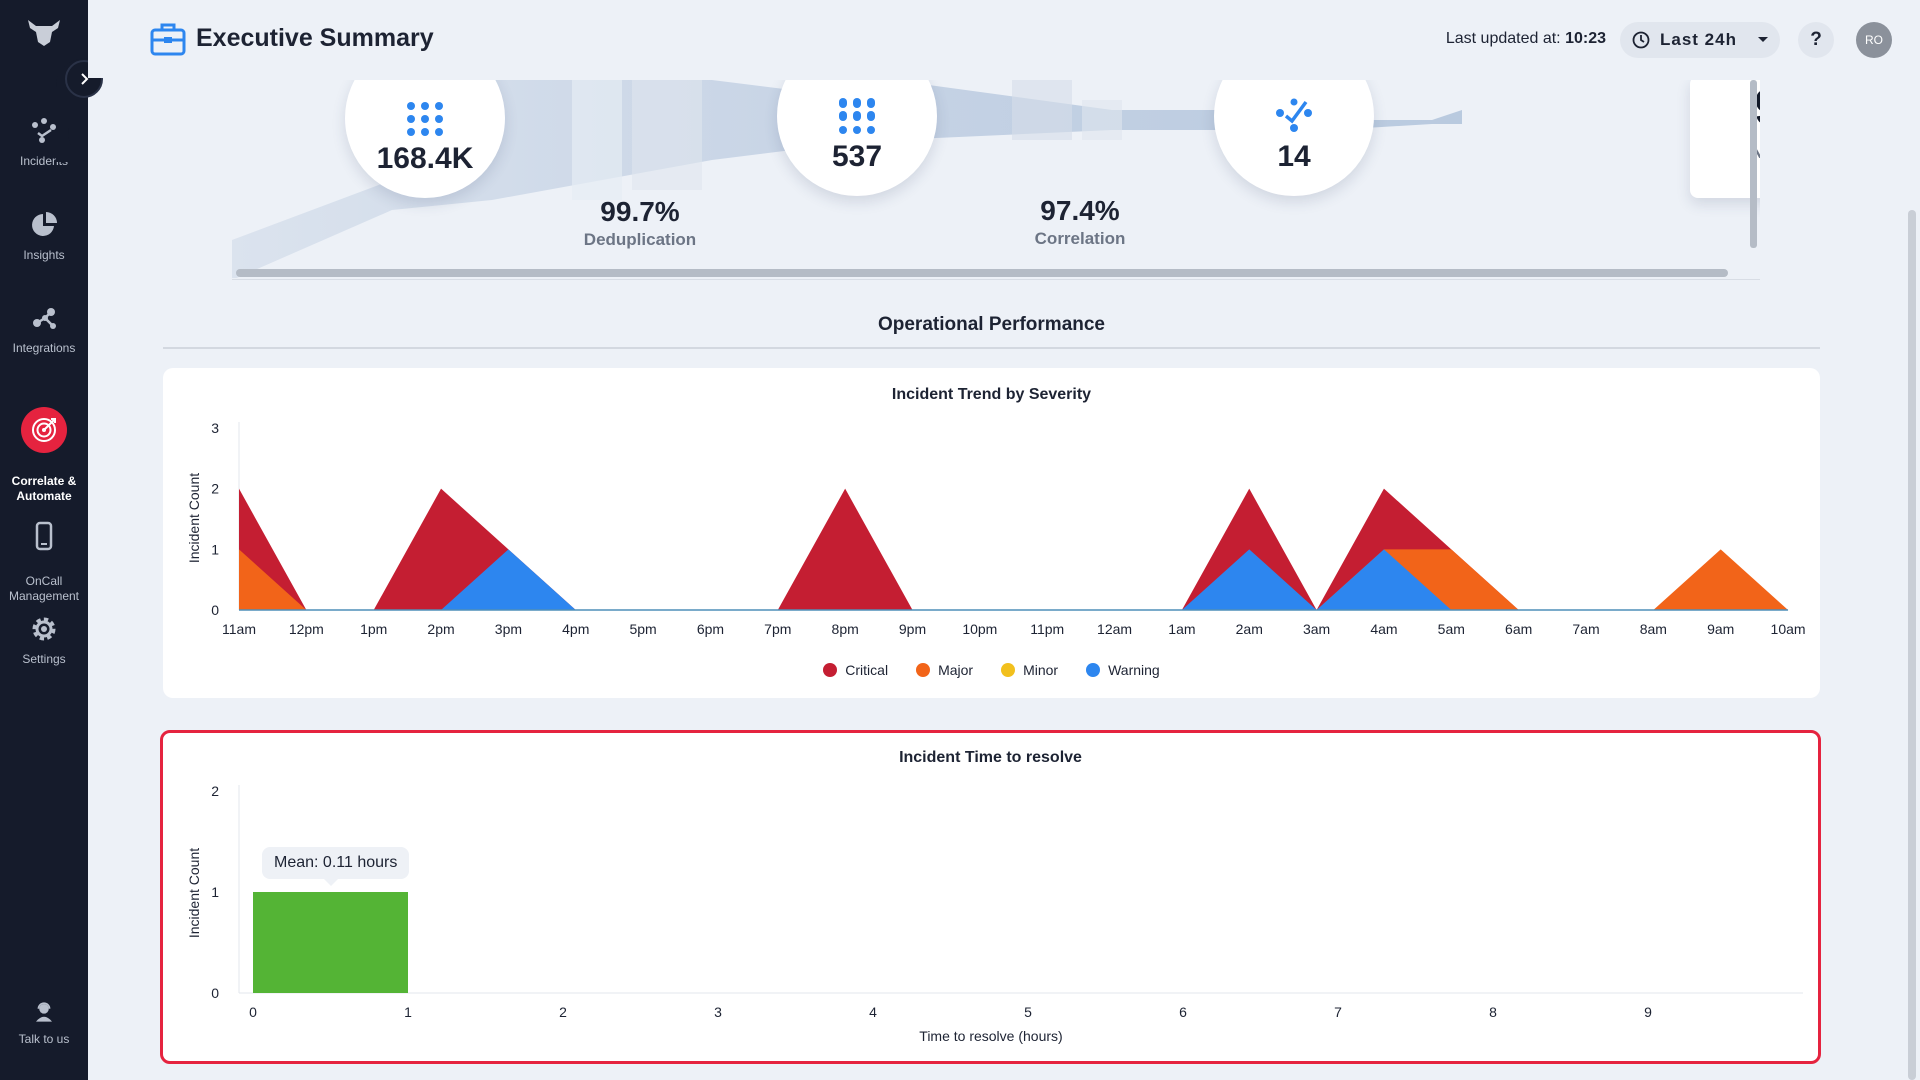  Describe the element at coordinates (373, 629) in the screenshot. I see `x-tick-label: 1pm` at that location.